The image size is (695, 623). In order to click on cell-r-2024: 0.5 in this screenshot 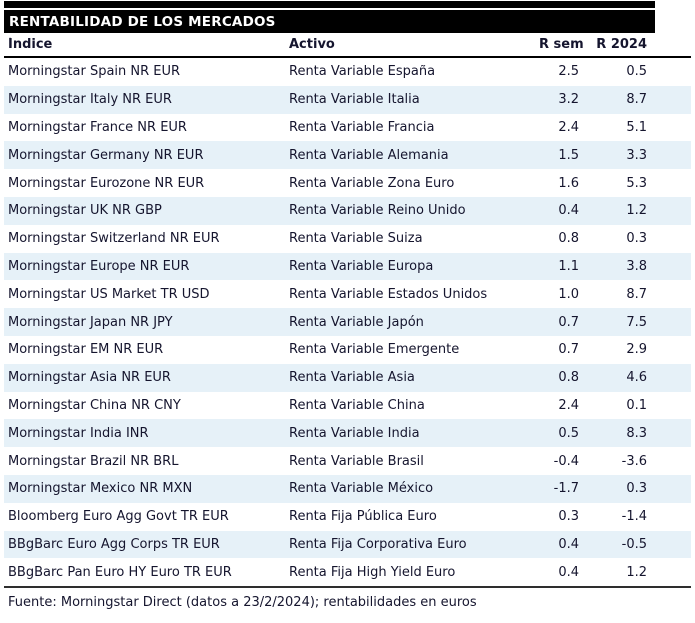, I will do `click(636, 72)`.